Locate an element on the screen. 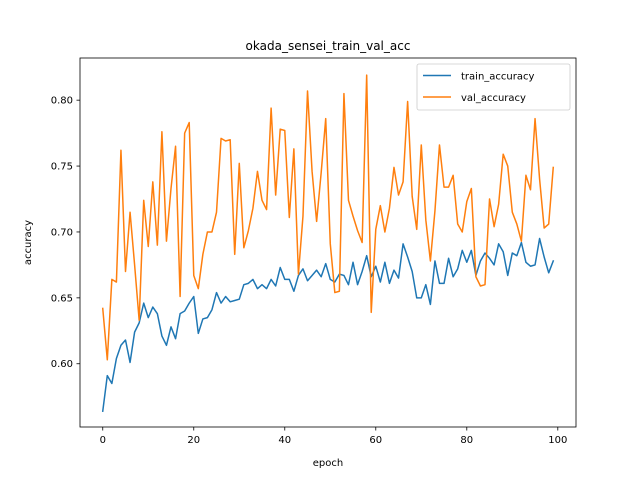 The width and height of the screenshot is (640, 480). x-tick-label: 80 is located at coordinates (466, 440).